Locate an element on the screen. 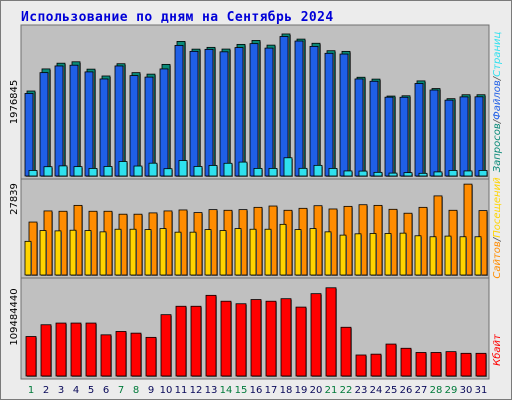 Image resolution: width=512 pixels, height=400 pixels. x-tick-label-day-12: 12 is located at coordinates (196, 390).